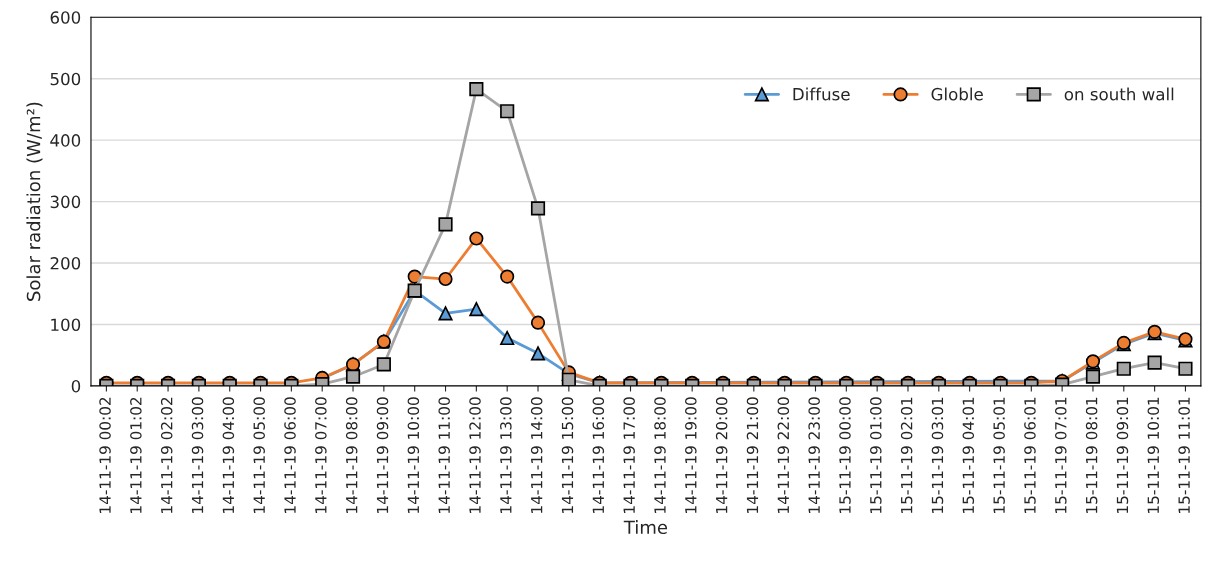 The image size is (1213, 576). Describe the element at coordinates (1030, 455) in the screenshot. I see `x-tick-label: 15-11-19 06:01` at that location.